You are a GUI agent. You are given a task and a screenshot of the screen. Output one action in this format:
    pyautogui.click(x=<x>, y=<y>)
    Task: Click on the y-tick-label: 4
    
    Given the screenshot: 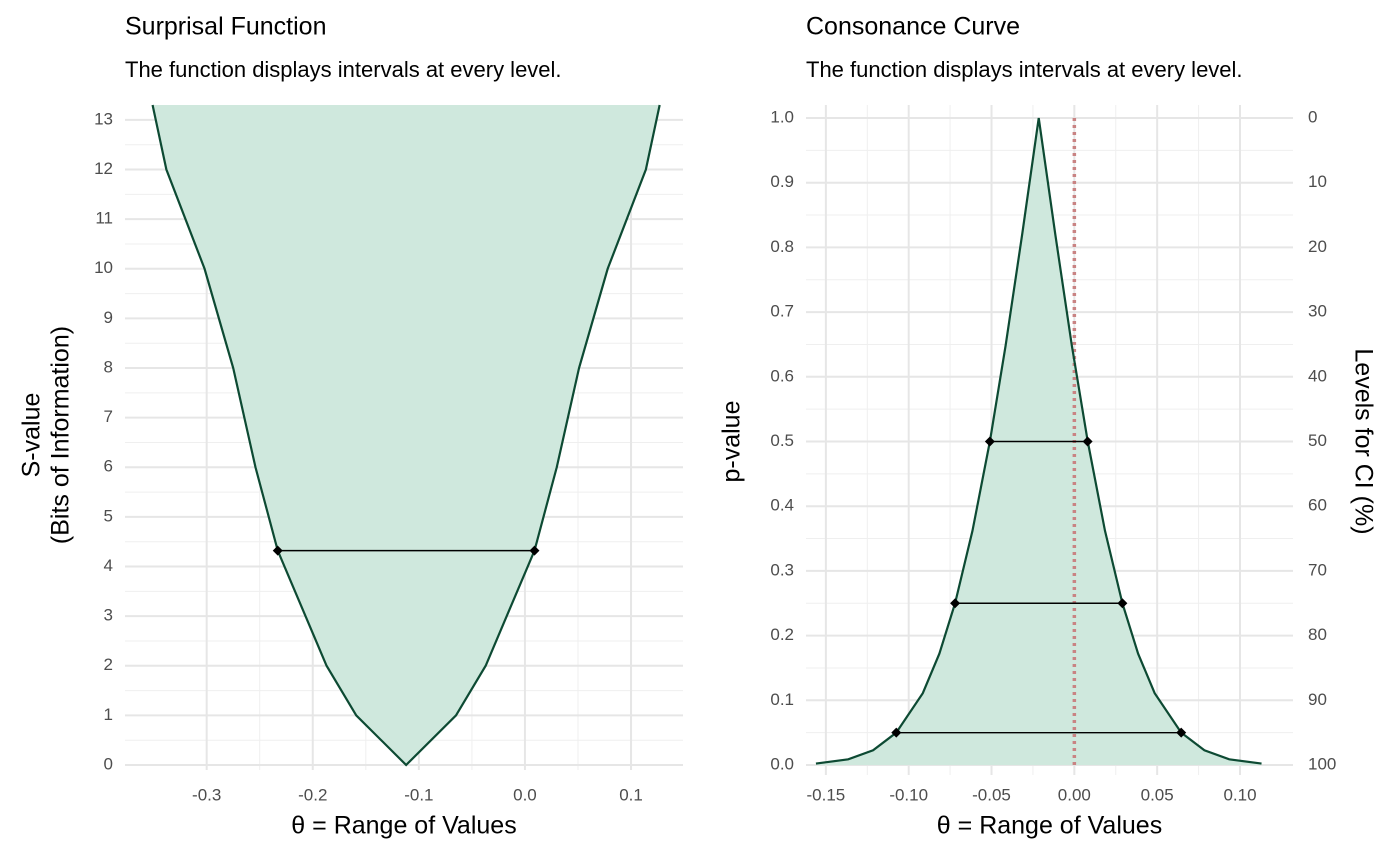 What is the action you would take?
    pyautogui.click(x=108, y=565)
    